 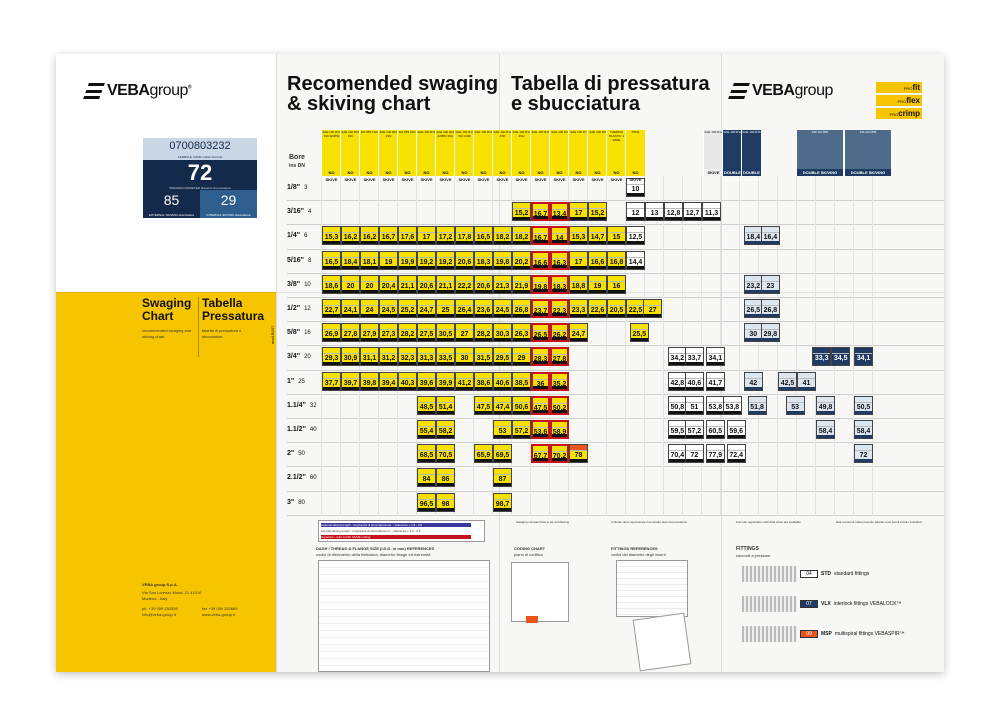 I want to click on cell-value: 18,8, so click(x=578, y=286).